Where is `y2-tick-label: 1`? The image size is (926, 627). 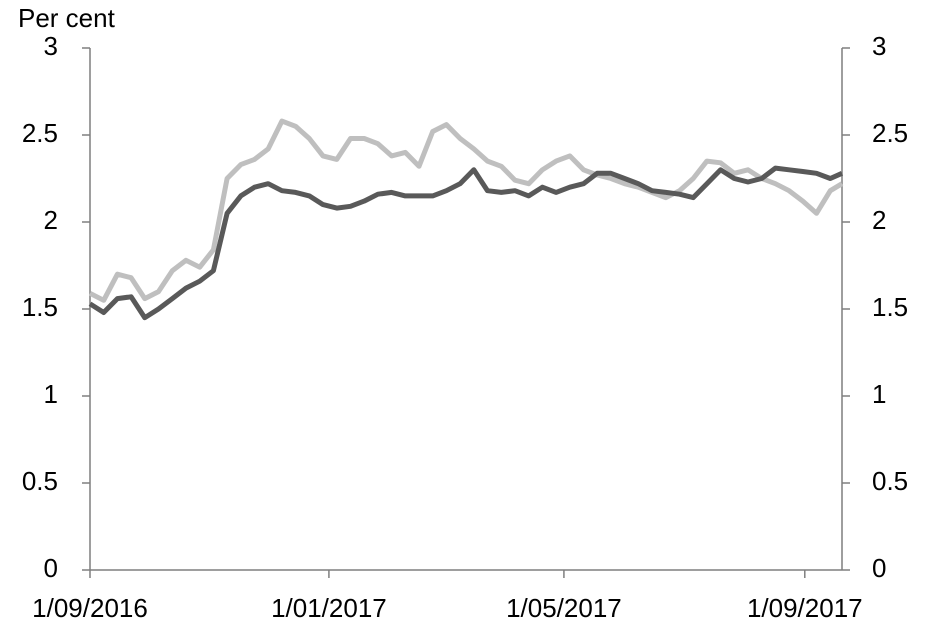
y2-tick-label: 1 is located at coordinates (879, 394).